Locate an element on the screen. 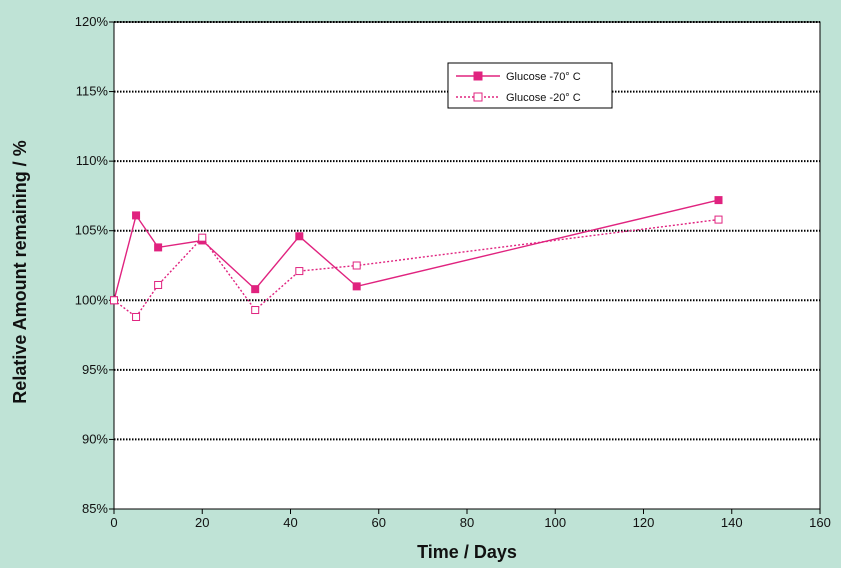  y-tick-label: 85% is located at coordinates (95, 508).